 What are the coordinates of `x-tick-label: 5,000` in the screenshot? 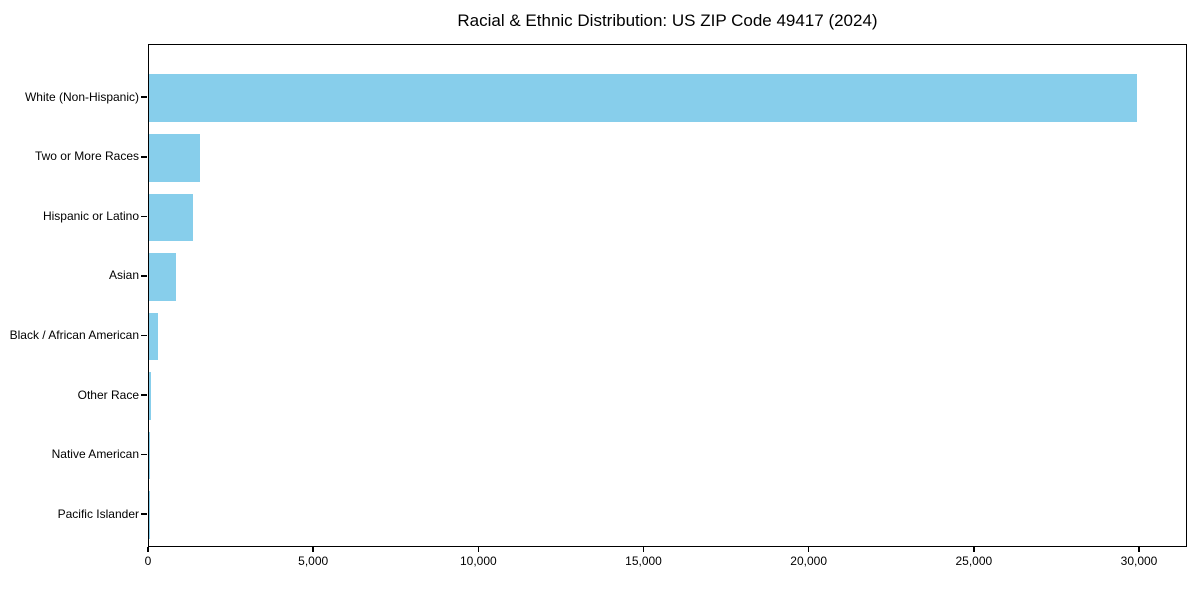 It's located at (313, 561).